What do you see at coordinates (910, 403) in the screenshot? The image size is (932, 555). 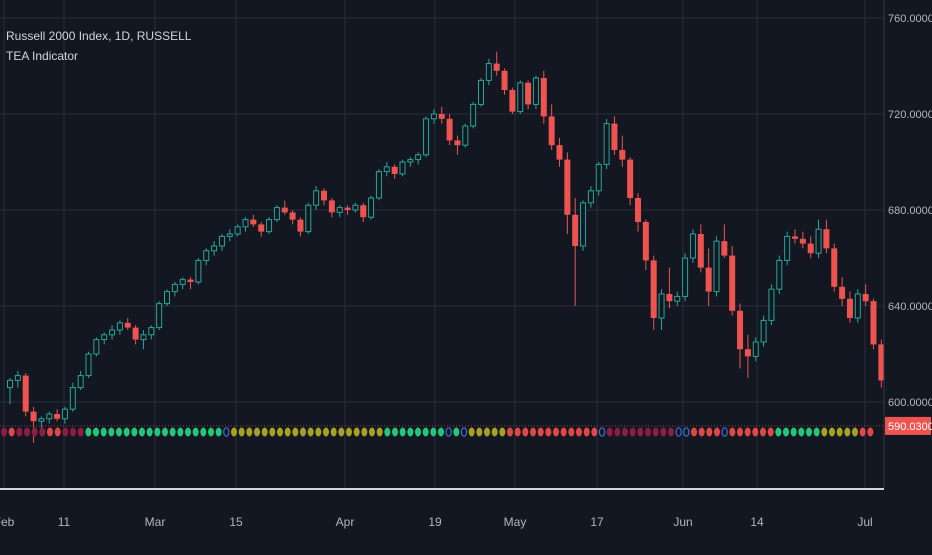 I see `price-tick-label: 600.0000` at bounding box center [910, 403].